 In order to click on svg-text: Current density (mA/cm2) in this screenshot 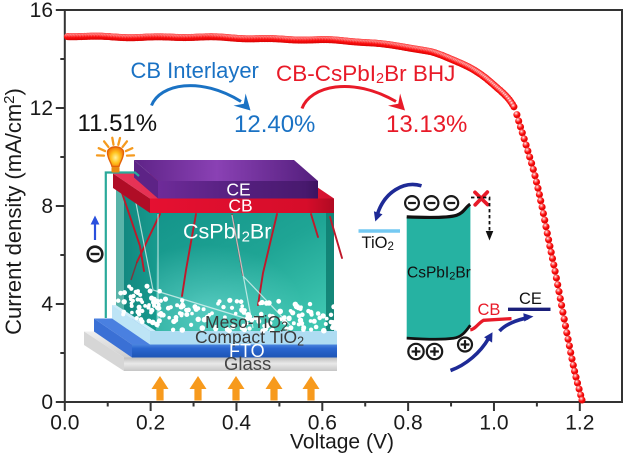, I will do `click(13, 211)`.